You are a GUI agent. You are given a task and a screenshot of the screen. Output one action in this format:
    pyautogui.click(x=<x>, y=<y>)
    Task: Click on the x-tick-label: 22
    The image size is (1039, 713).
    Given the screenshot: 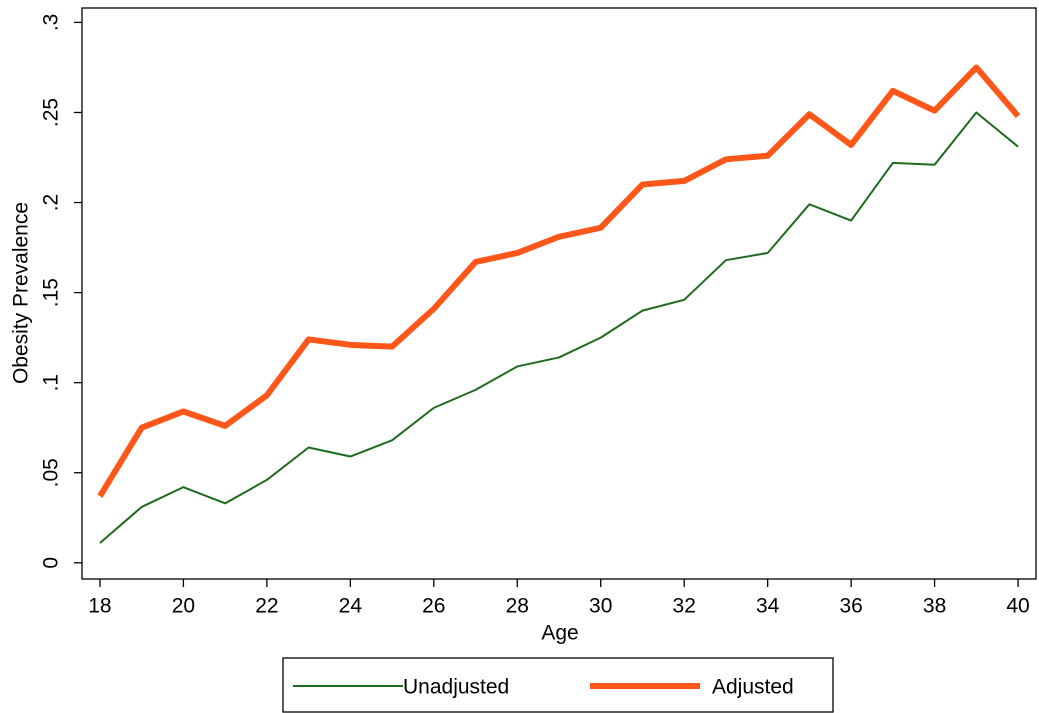 What is the action you would take?
    pyautogui.click(x=266, y=606)
    